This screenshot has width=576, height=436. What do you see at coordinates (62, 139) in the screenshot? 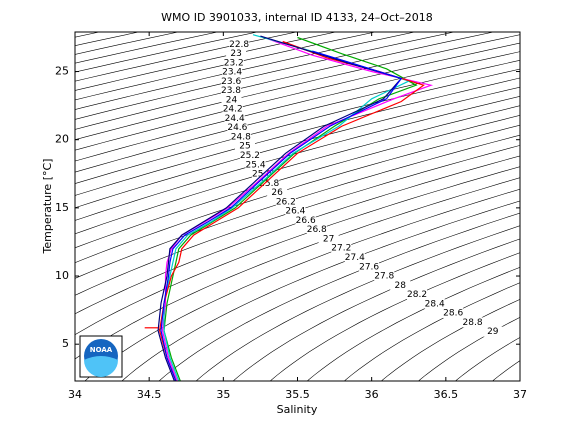
I see `y-tick-label: 20` at bounding box center [62, 139].